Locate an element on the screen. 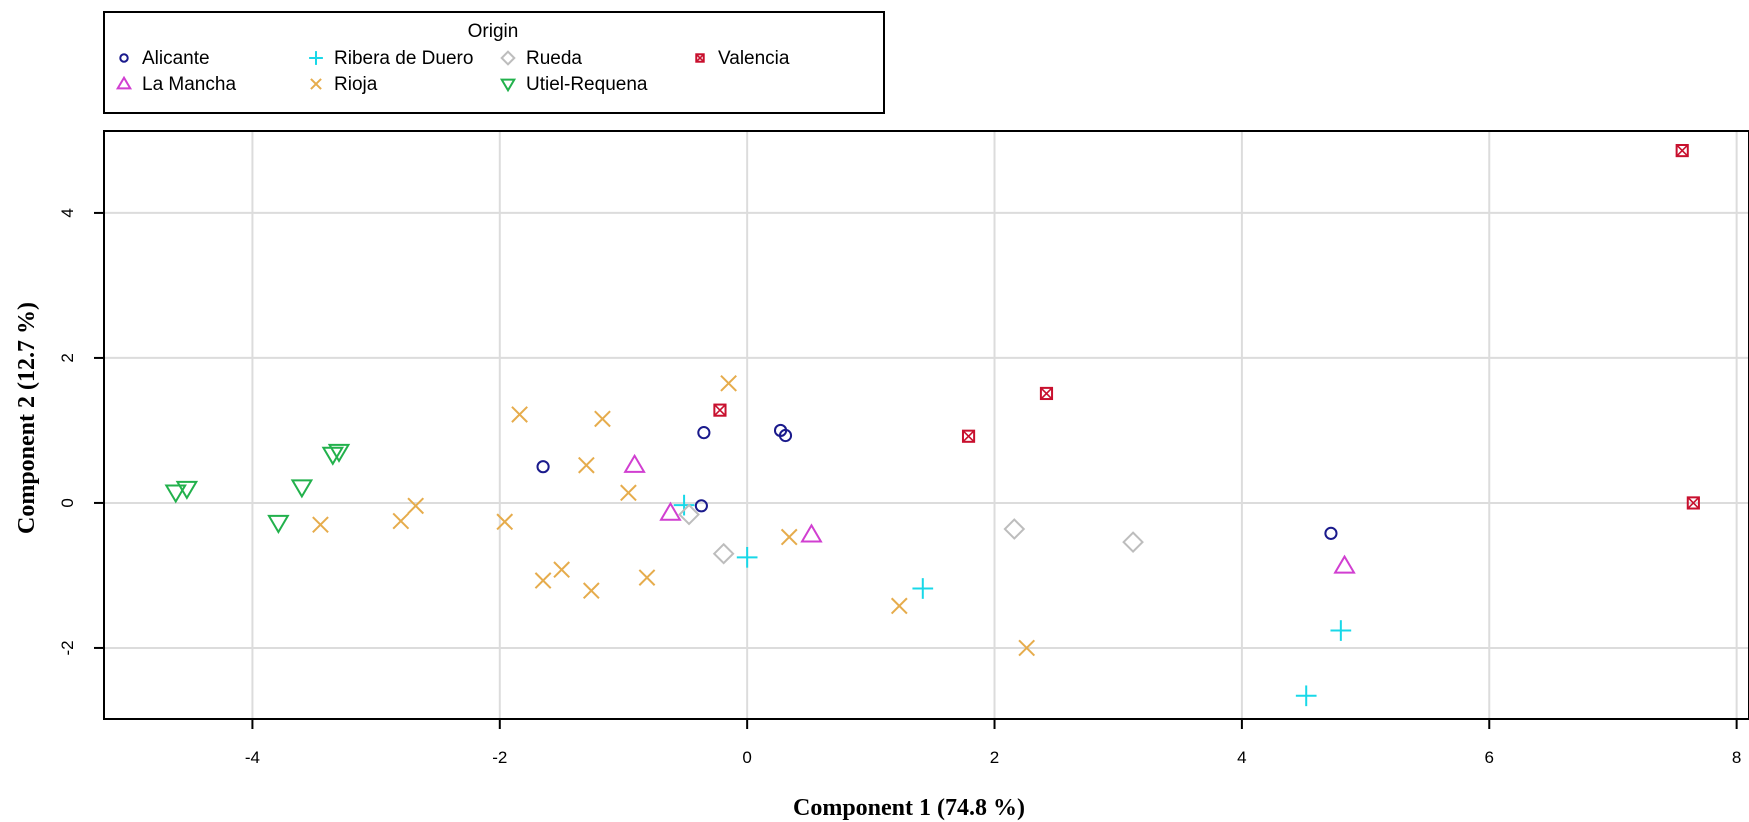  y-tick-label: 0 is located at coordinates (67, 502).